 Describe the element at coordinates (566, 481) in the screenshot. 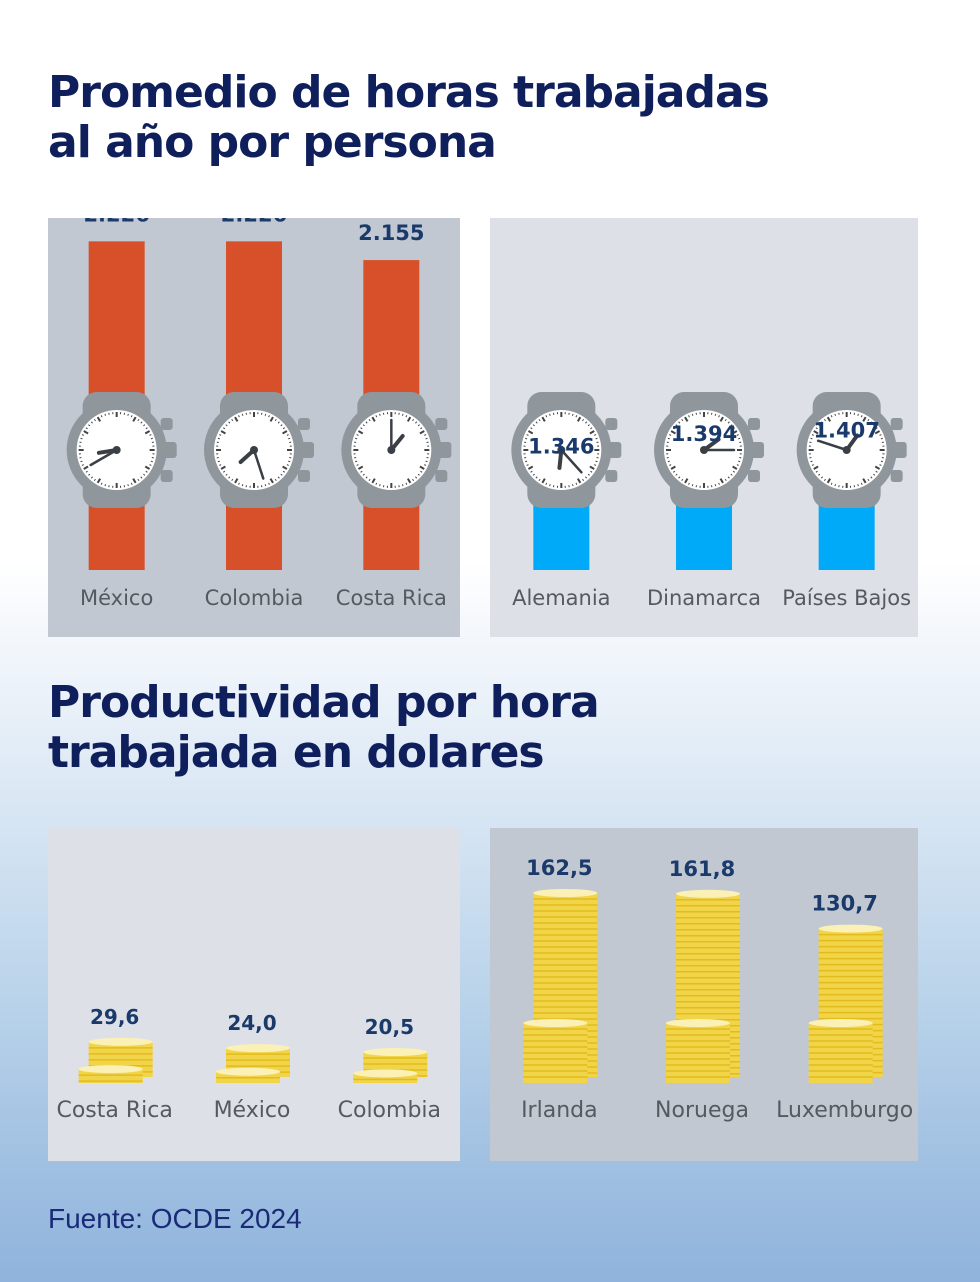

I see `watch-alemania` at that location.